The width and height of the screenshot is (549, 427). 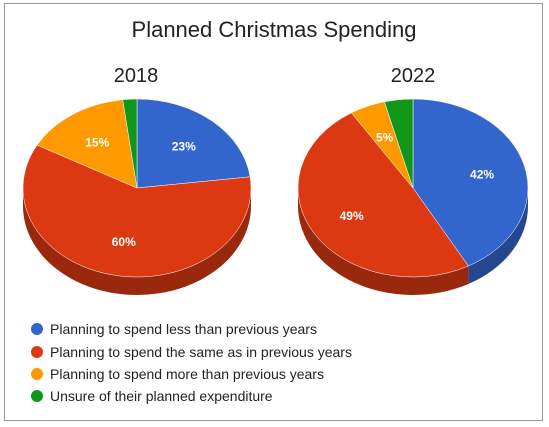 What do you see at coordinates (352, 216) in the screenshot?
I see `data-label-2022-same: 49%` at bounding box center [352, 216].